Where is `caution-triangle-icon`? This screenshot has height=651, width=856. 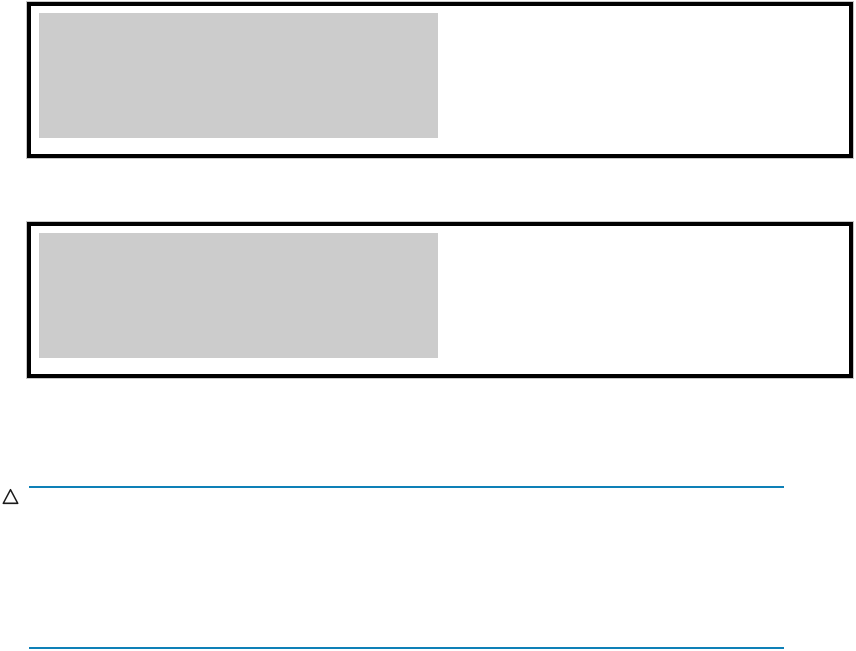 caution-triangle-icon is located at coordinates (10, 496).